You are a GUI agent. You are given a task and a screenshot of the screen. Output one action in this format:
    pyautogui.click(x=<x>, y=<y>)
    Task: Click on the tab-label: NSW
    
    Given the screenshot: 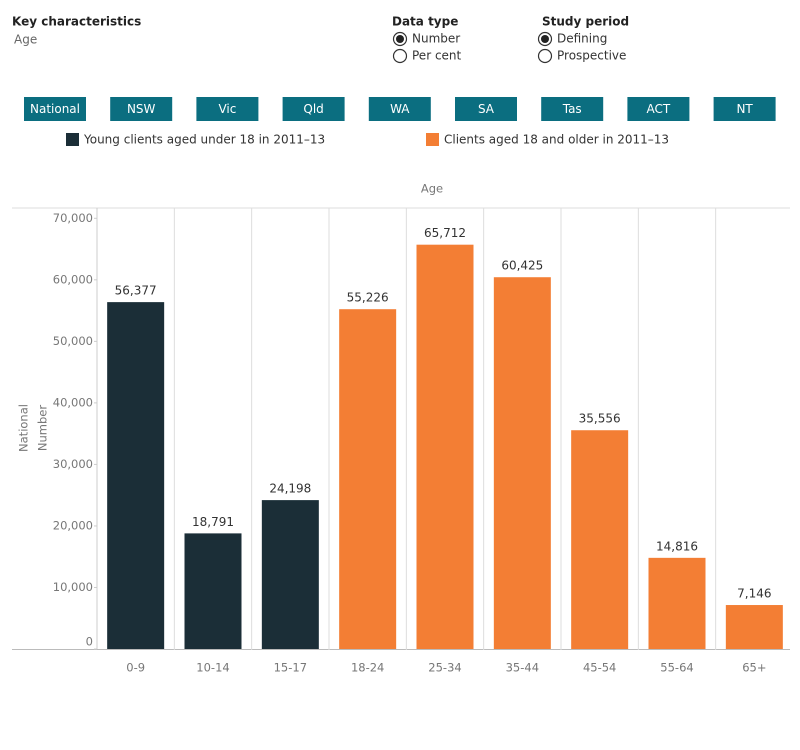 What is the action you would take?
    pyautogui.click(x=141, y=109)
    